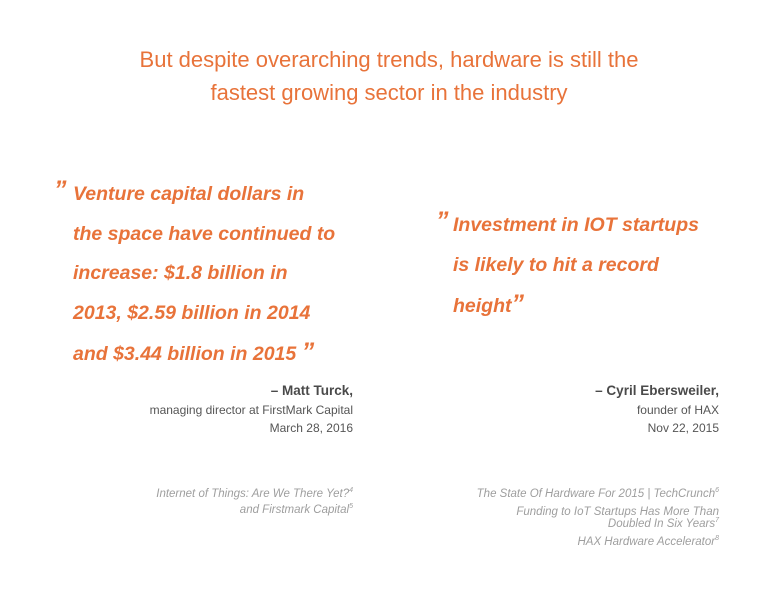  What do you see at coordinates (294, 510) in the screenshot?
I see `source-text: and Firstmark Capital` at bounding box center [294, 510].